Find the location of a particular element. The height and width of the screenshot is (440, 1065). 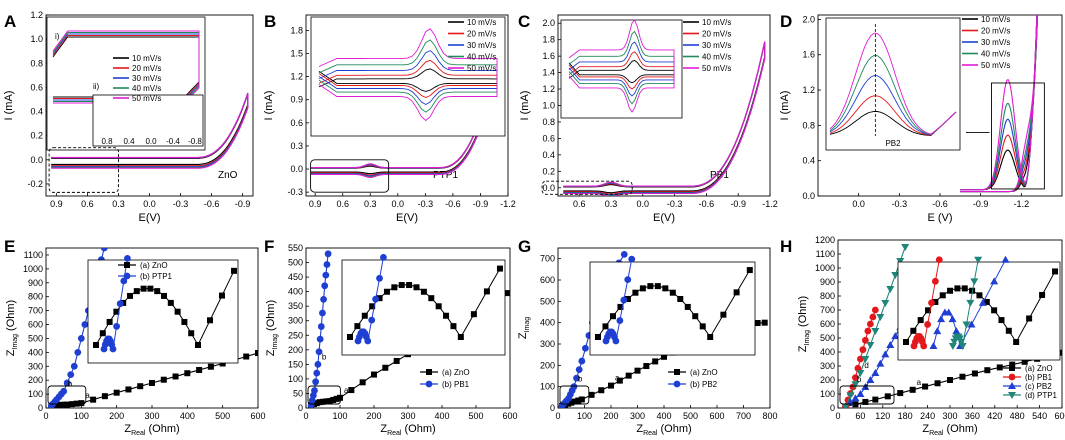

sub-inset-frame is located at coordinates (148, 120).